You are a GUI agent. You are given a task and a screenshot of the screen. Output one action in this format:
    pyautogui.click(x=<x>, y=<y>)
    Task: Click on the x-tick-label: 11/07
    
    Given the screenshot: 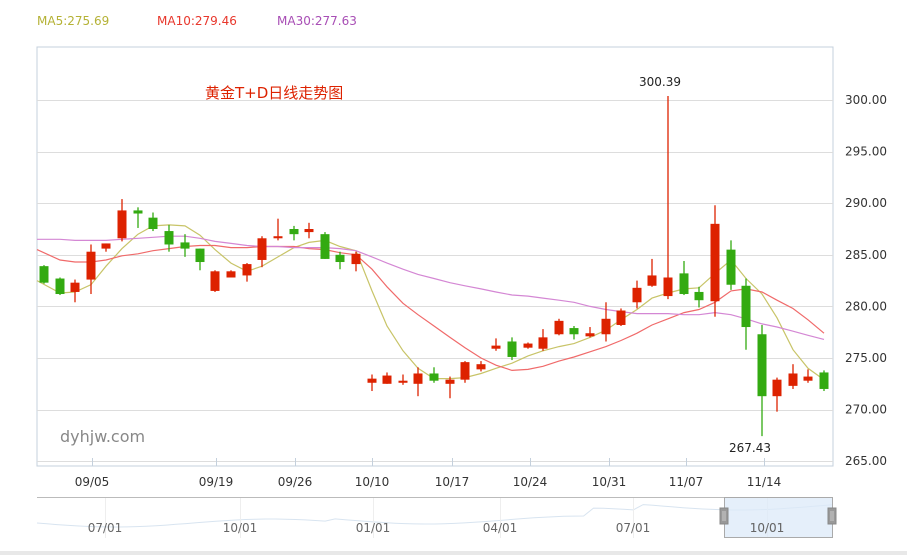 What is the action you would take?
    pyautogui.click(x=686, y=482)
    